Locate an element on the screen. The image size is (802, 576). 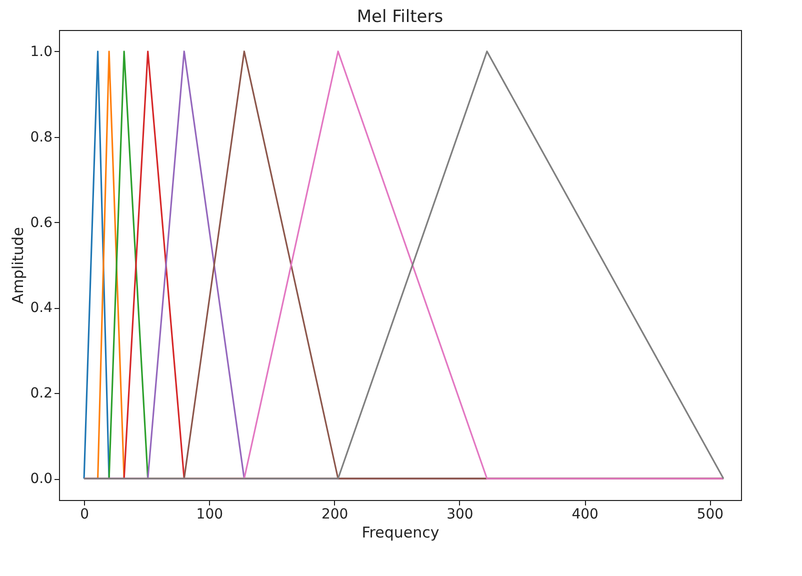
x-tick-label: 0 is located at coordinates (84, 514).